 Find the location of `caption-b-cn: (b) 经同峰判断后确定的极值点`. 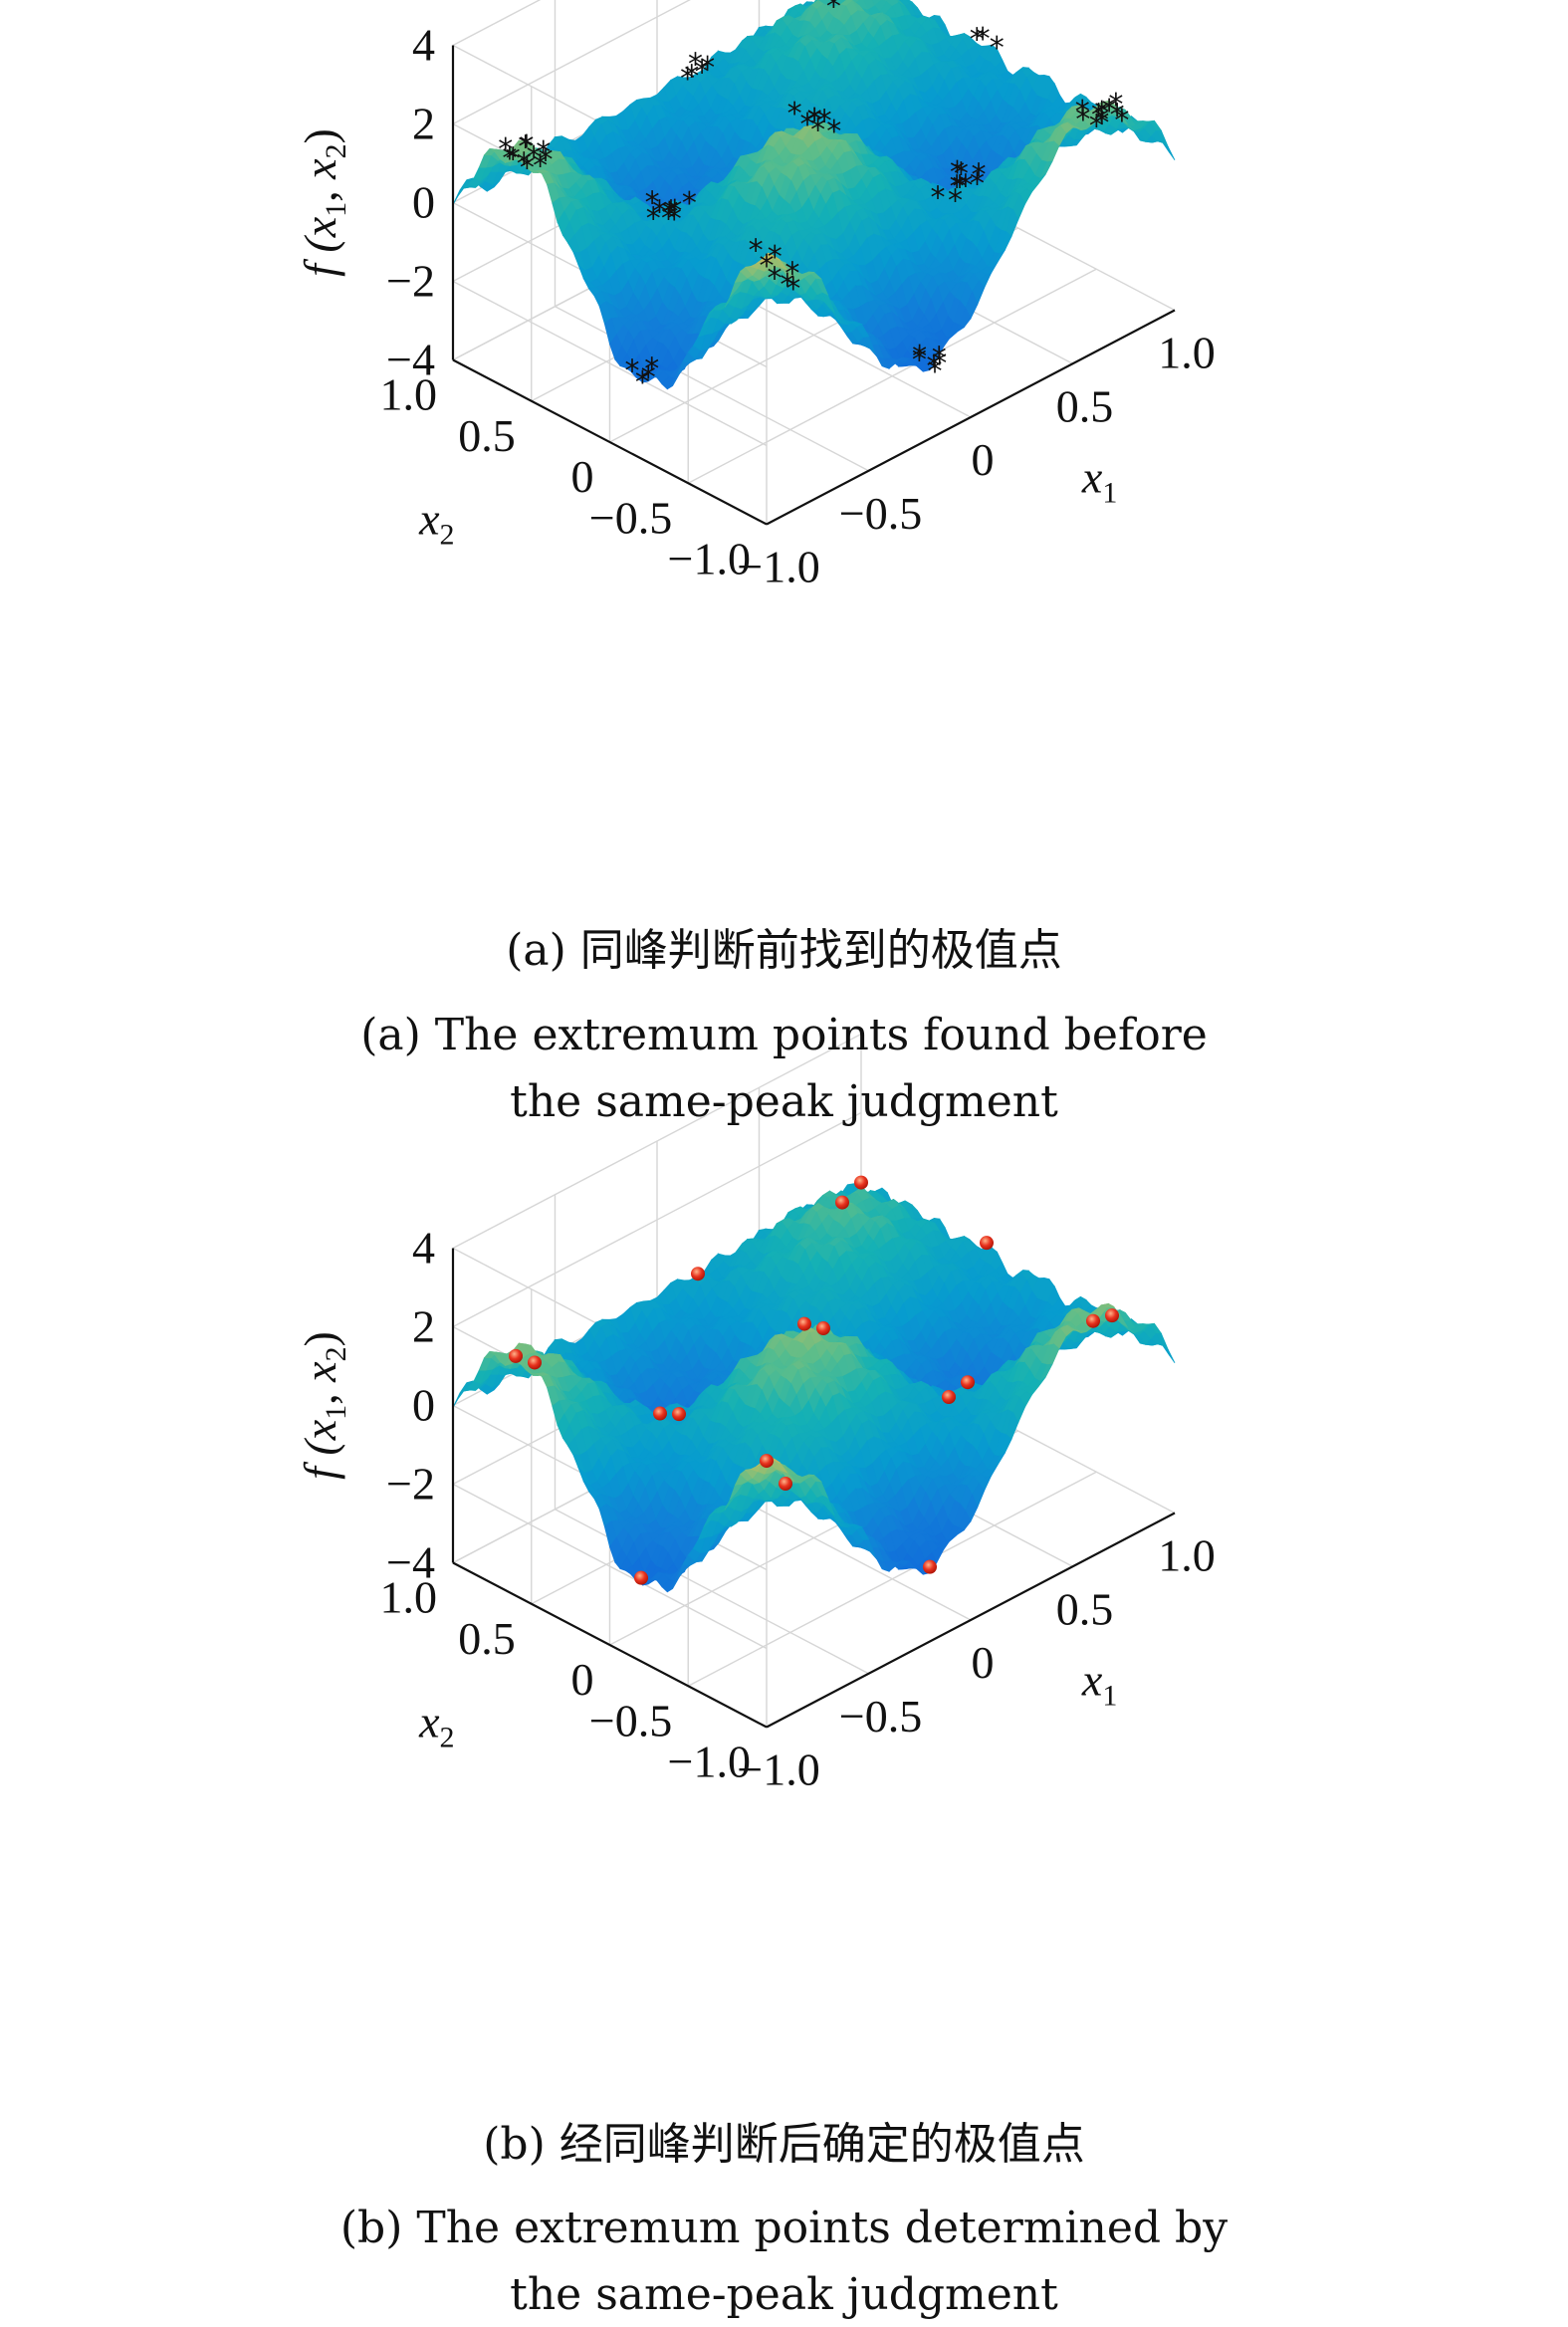

caption-b-cn: (b) 经同峰判断后确定的极值点 is located at coordinates (784, 2144).